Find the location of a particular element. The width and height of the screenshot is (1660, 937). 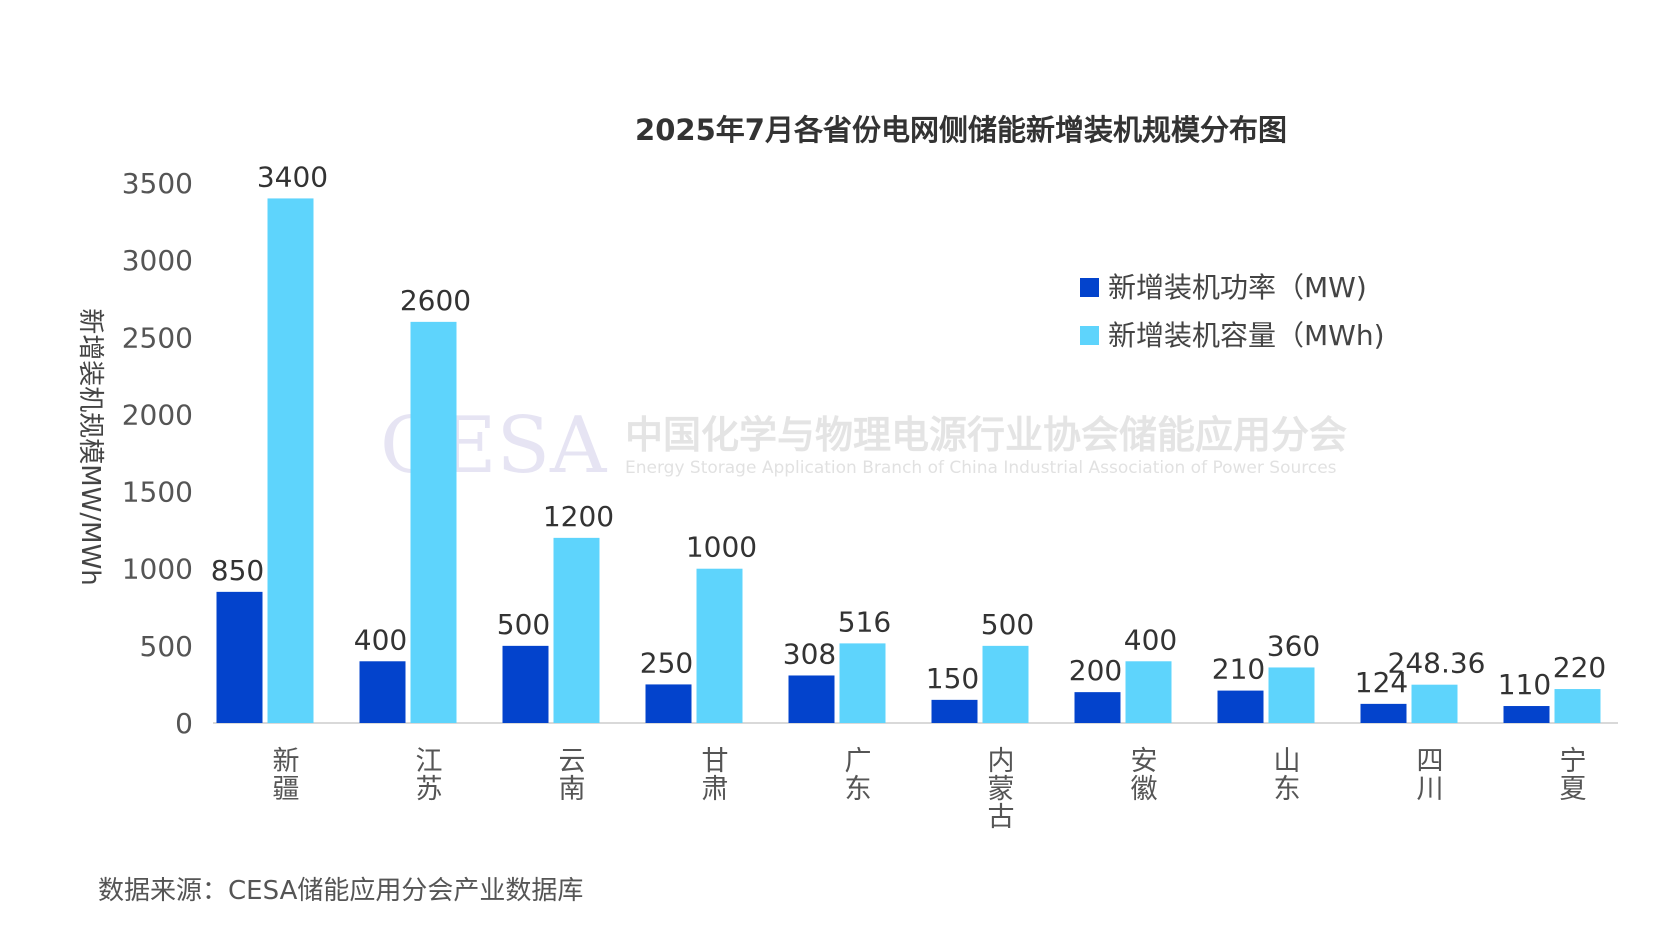

y-tick-label: 1000 is located at coordinates (157, 569).